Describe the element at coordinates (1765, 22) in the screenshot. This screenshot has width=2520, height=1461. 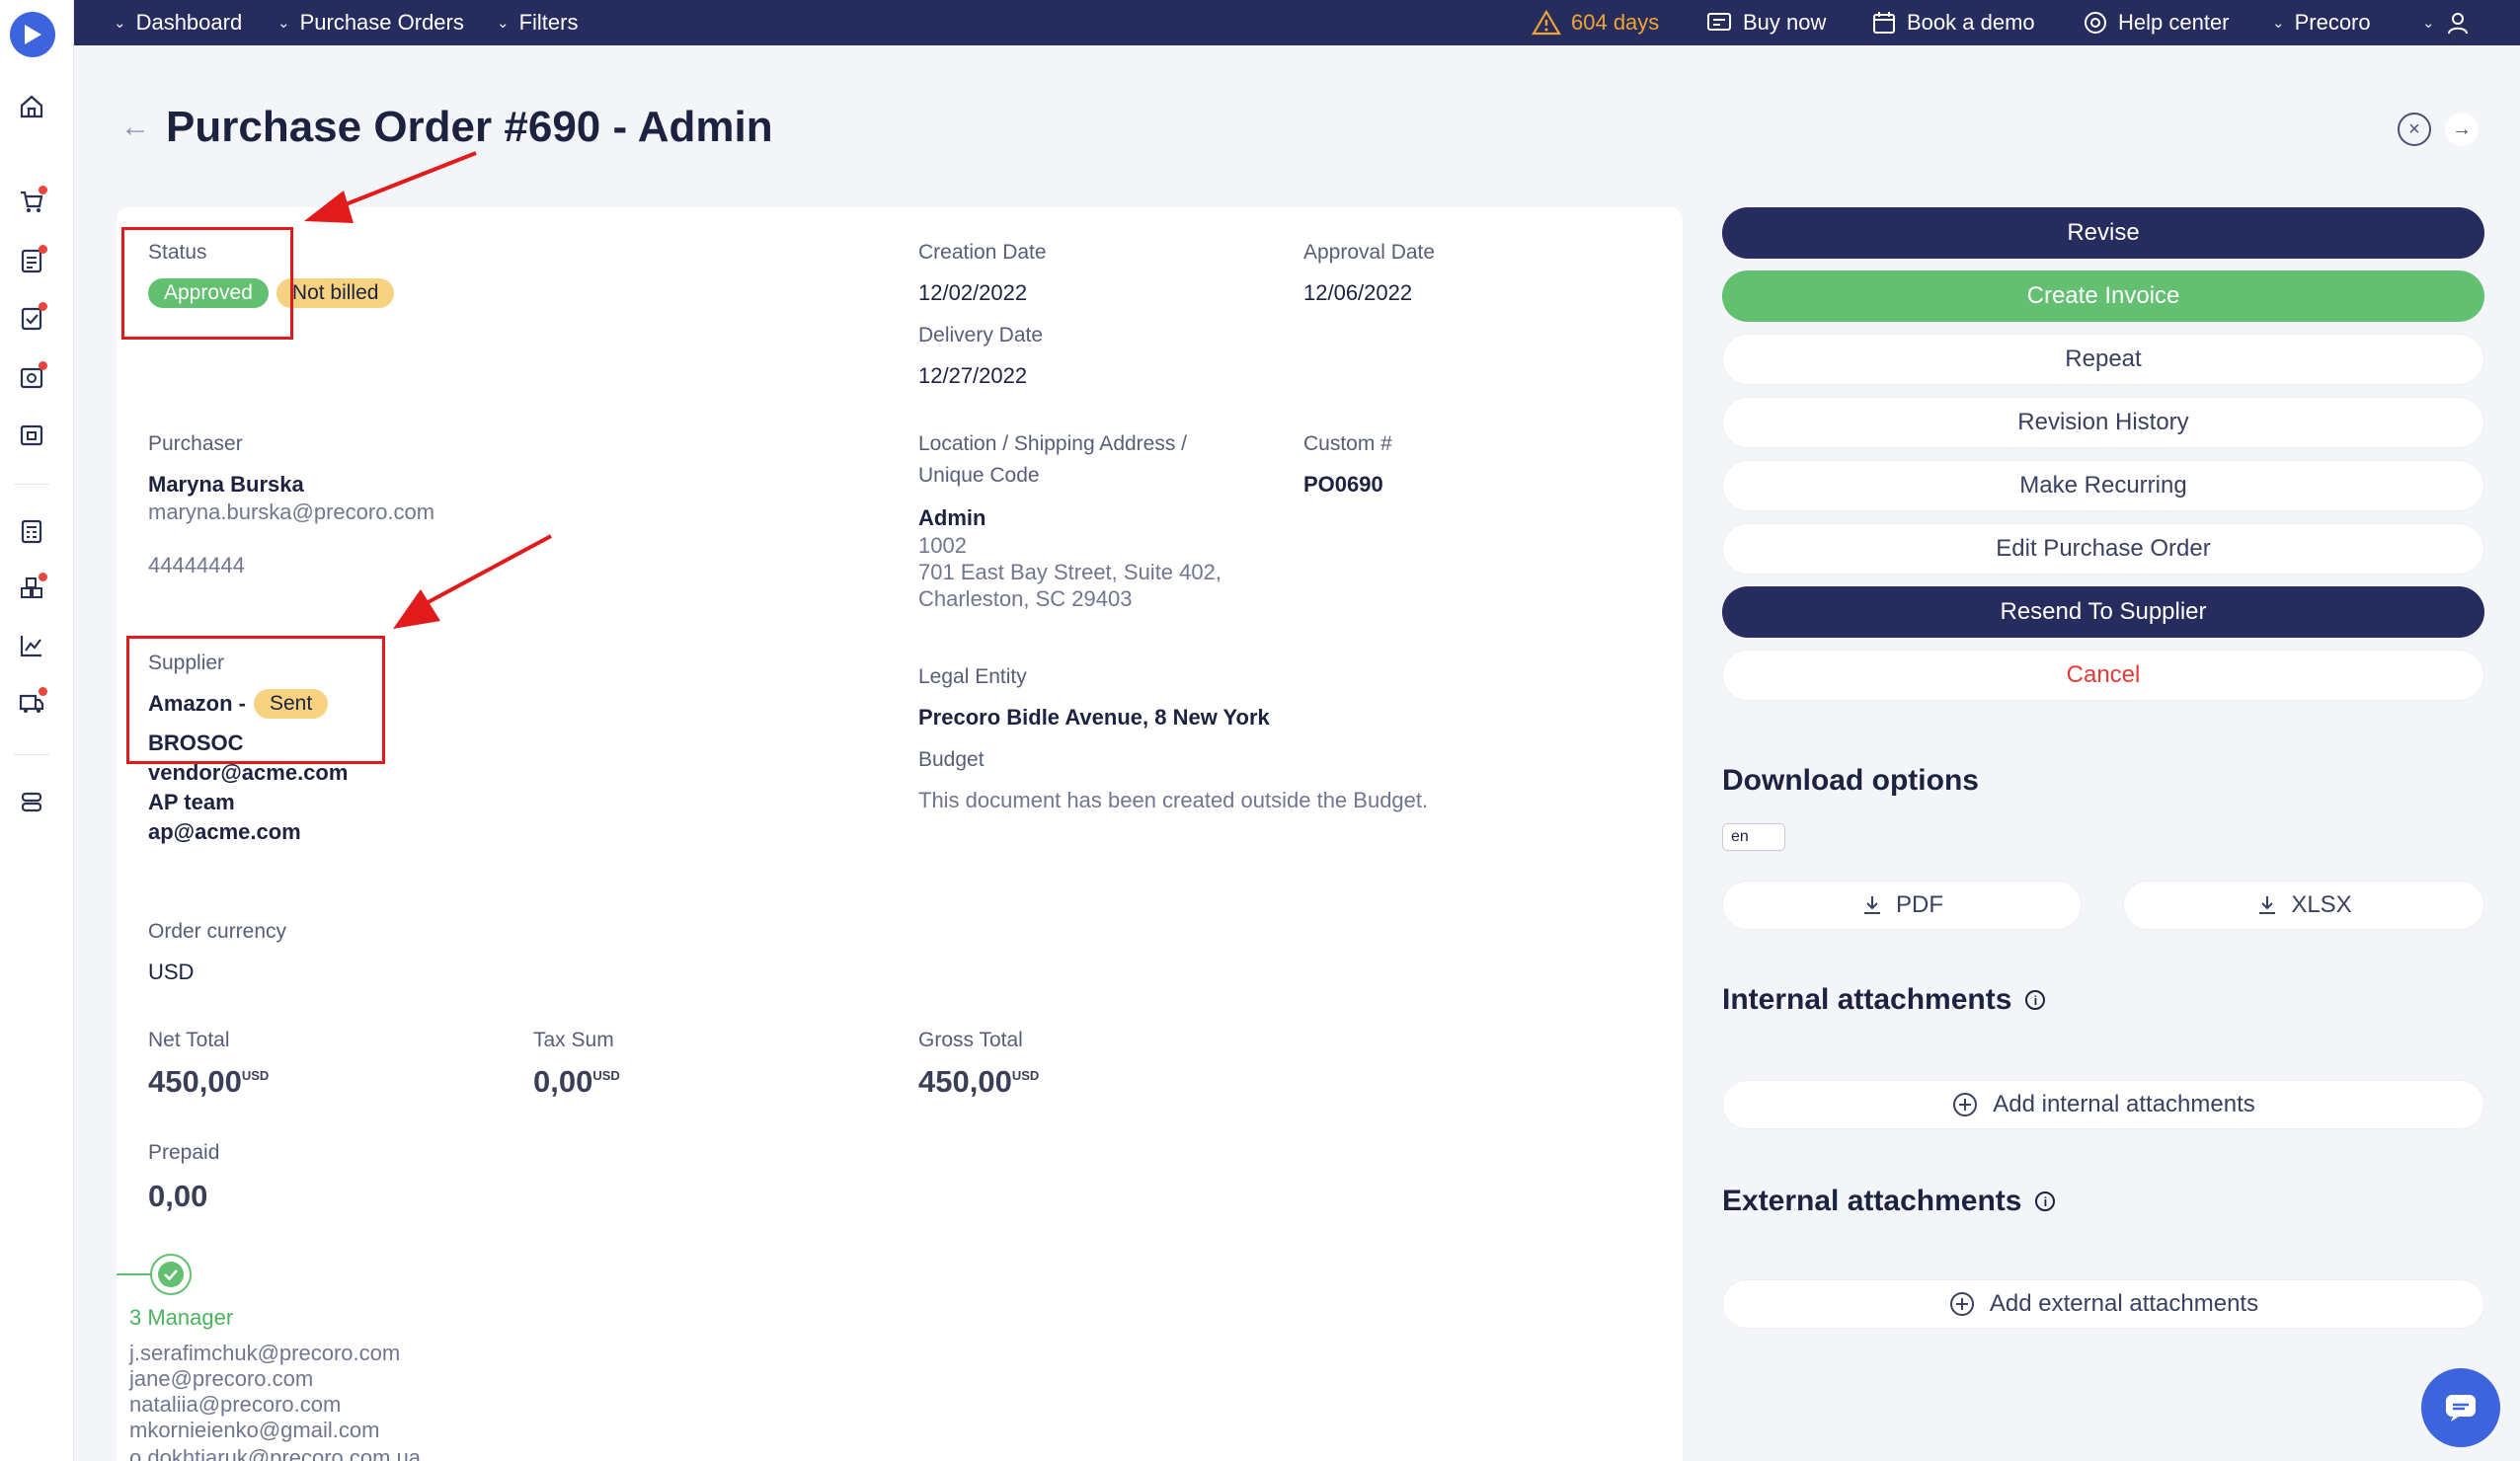
I see `buy-now-link: Buy now` at that location.